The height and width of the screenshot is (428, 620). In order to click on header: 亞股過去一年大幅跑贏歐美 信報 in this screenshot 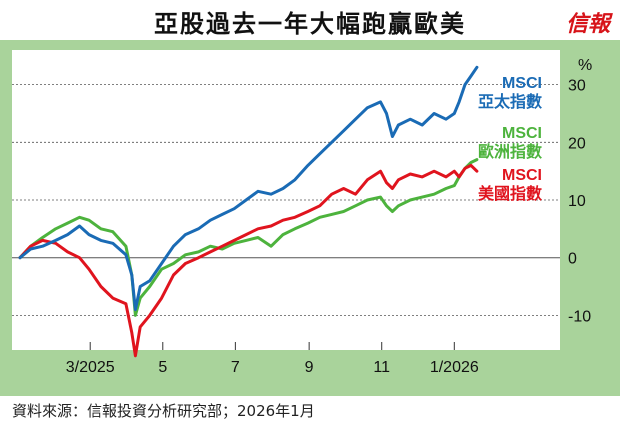, I will do `click(310, 20)`.